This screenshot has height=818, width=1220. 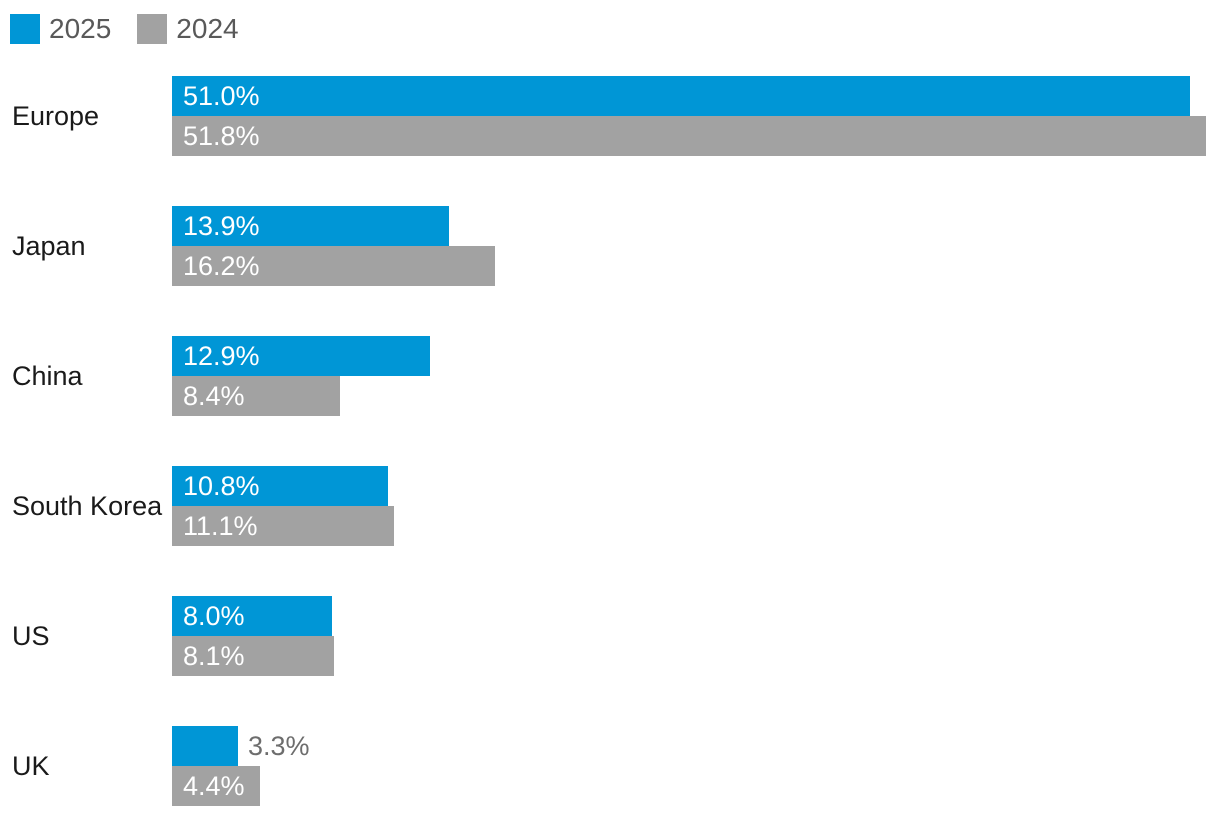 I want to click on category-label: China, so click(x=47, y=375).